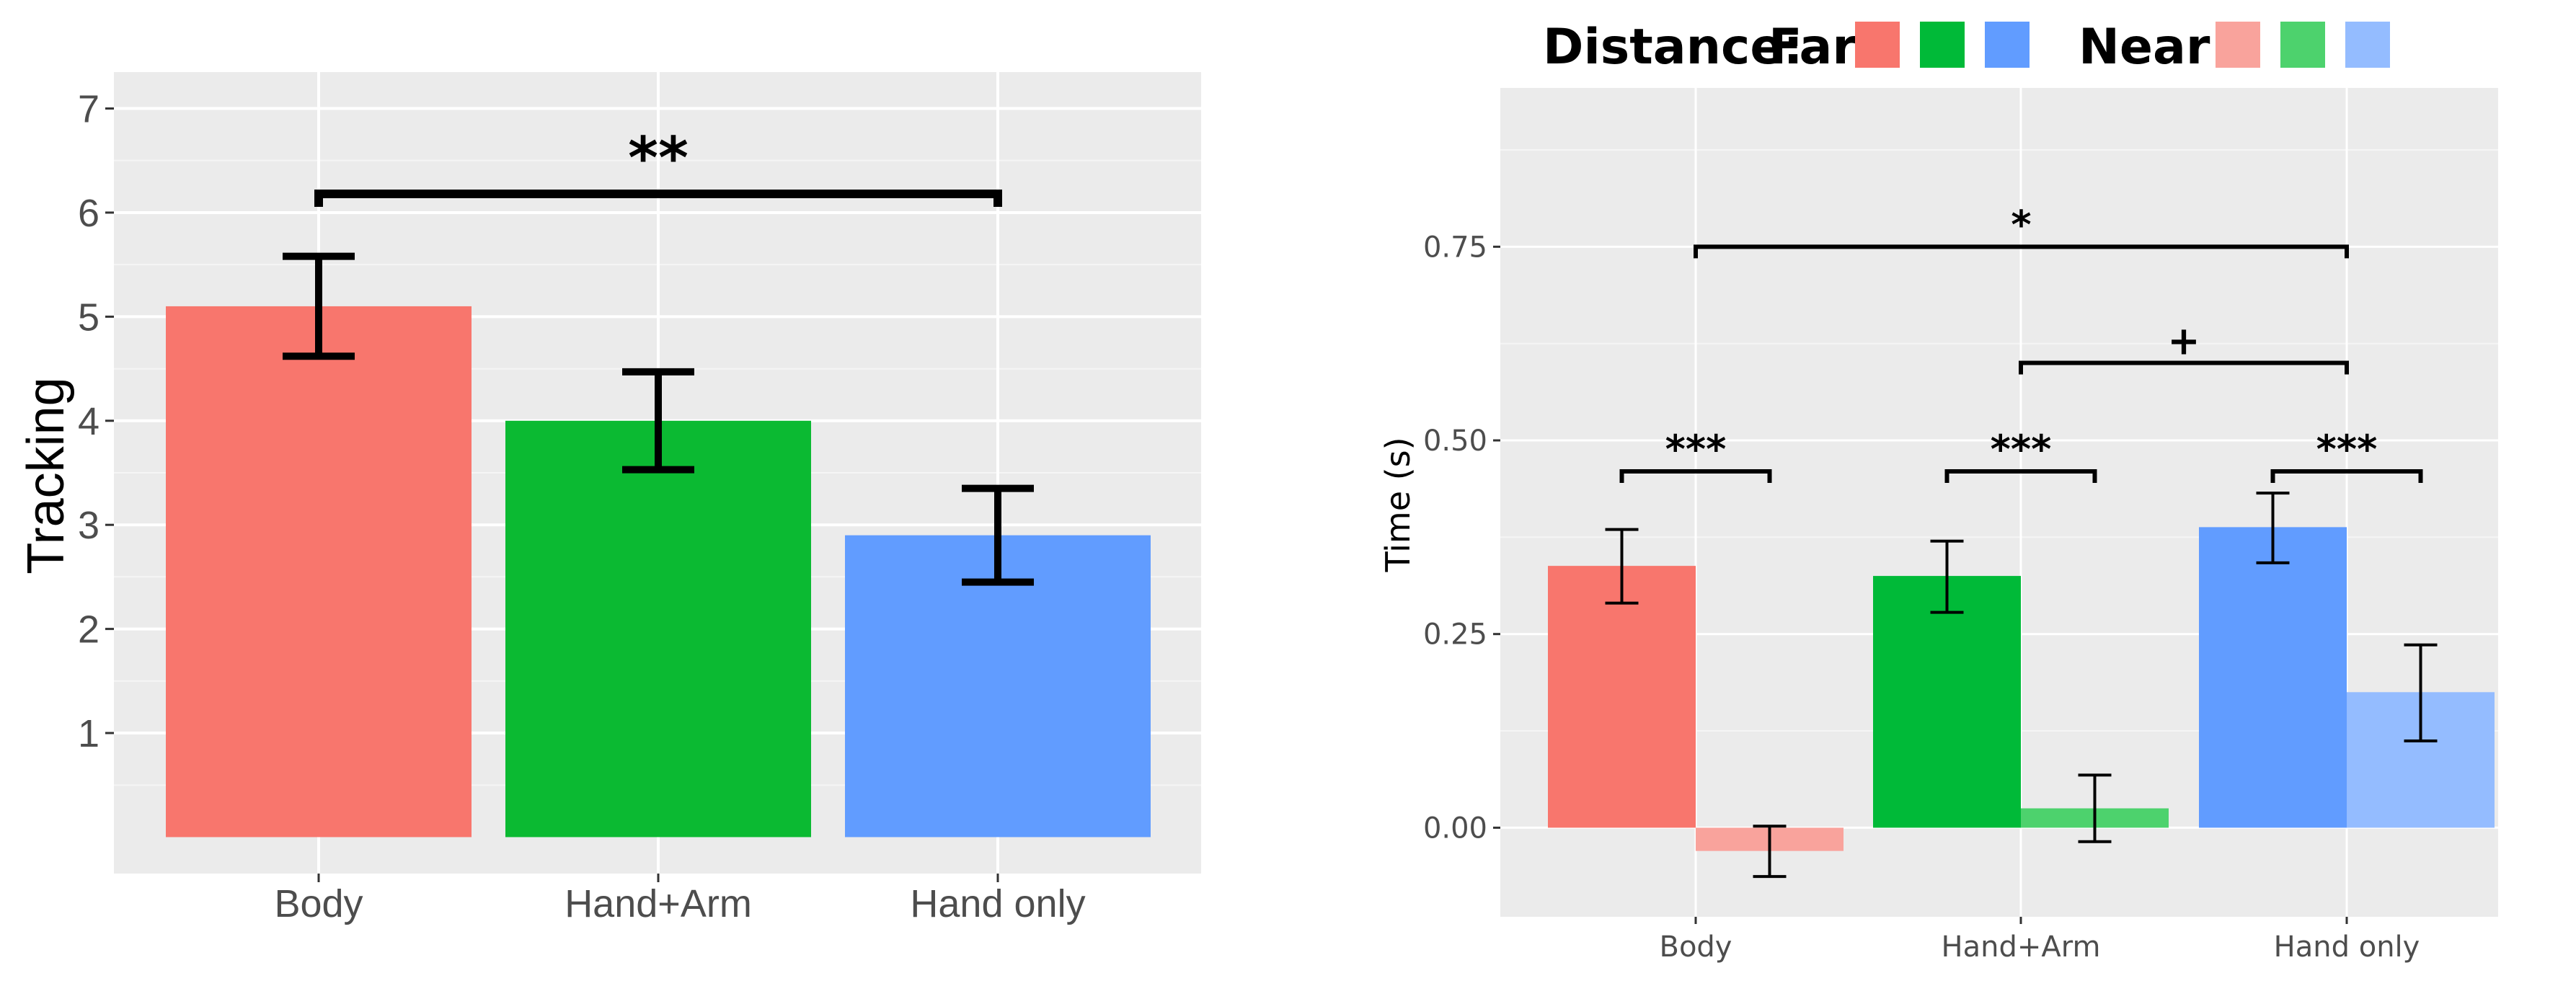 The image size is (2576, 1004). Describe the element at coordinates (1455, 829) in the screenshot. I see `right-y-tick-label: 0.00` at that location.